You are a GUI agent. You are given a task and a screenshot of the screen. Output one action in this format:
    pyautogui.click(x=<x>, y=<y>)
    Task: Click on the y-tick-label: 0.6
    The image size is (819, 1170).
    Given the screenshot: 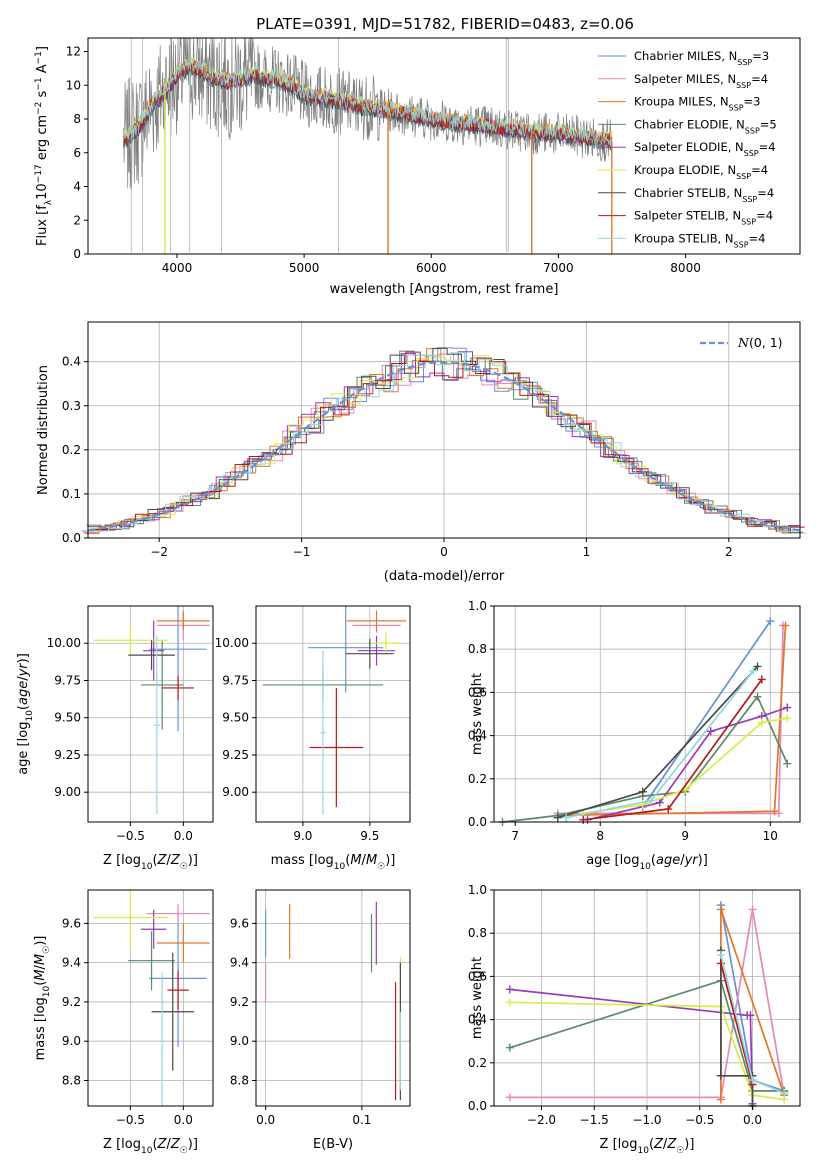 What is the action you would take?
    pyautogui.click(x=477, y=976)
    